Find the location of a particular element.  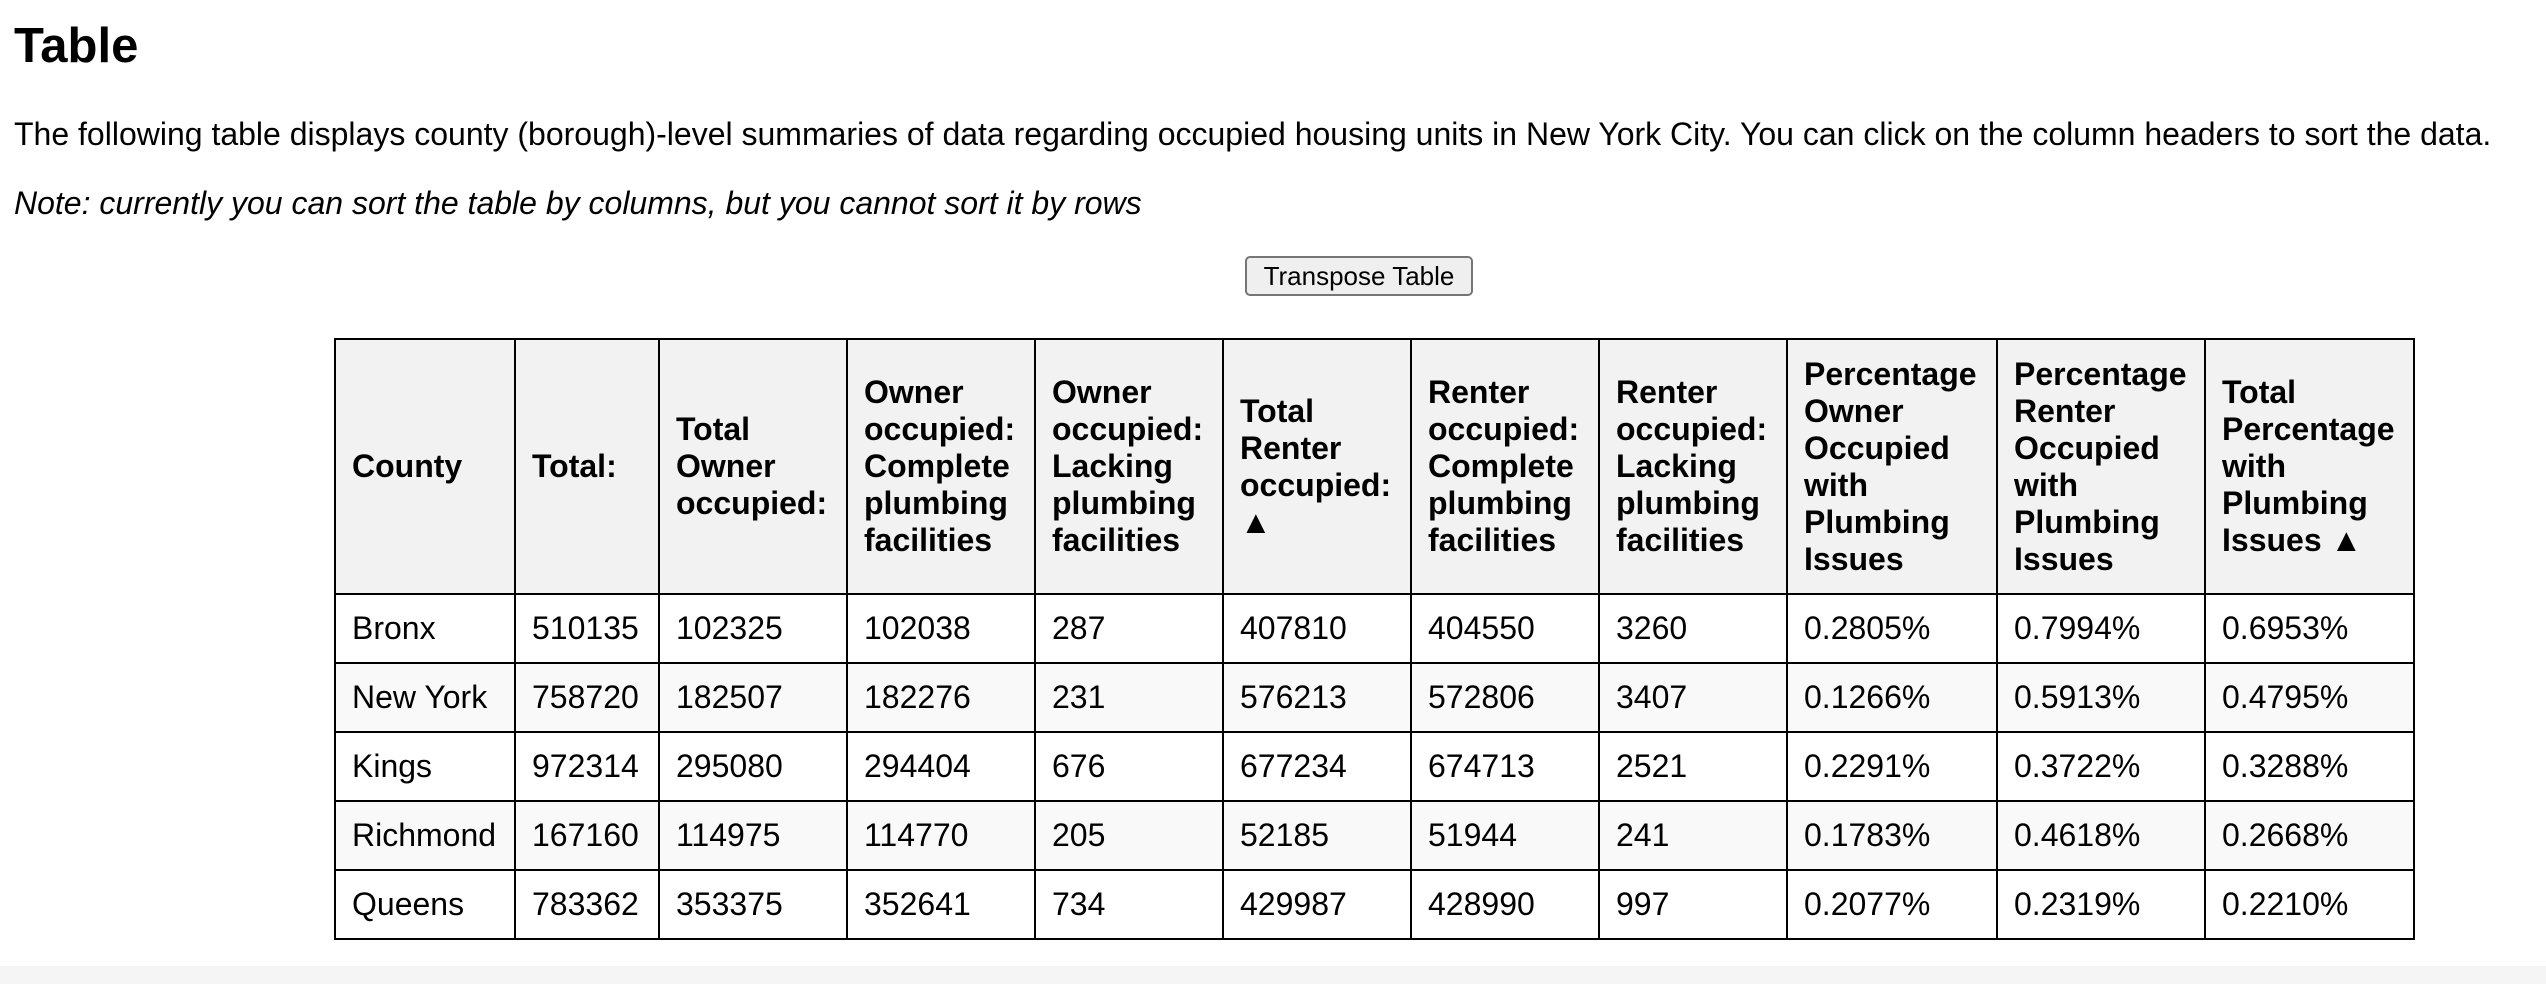

table-cell: 114770 is located at coordinates (941, 835).